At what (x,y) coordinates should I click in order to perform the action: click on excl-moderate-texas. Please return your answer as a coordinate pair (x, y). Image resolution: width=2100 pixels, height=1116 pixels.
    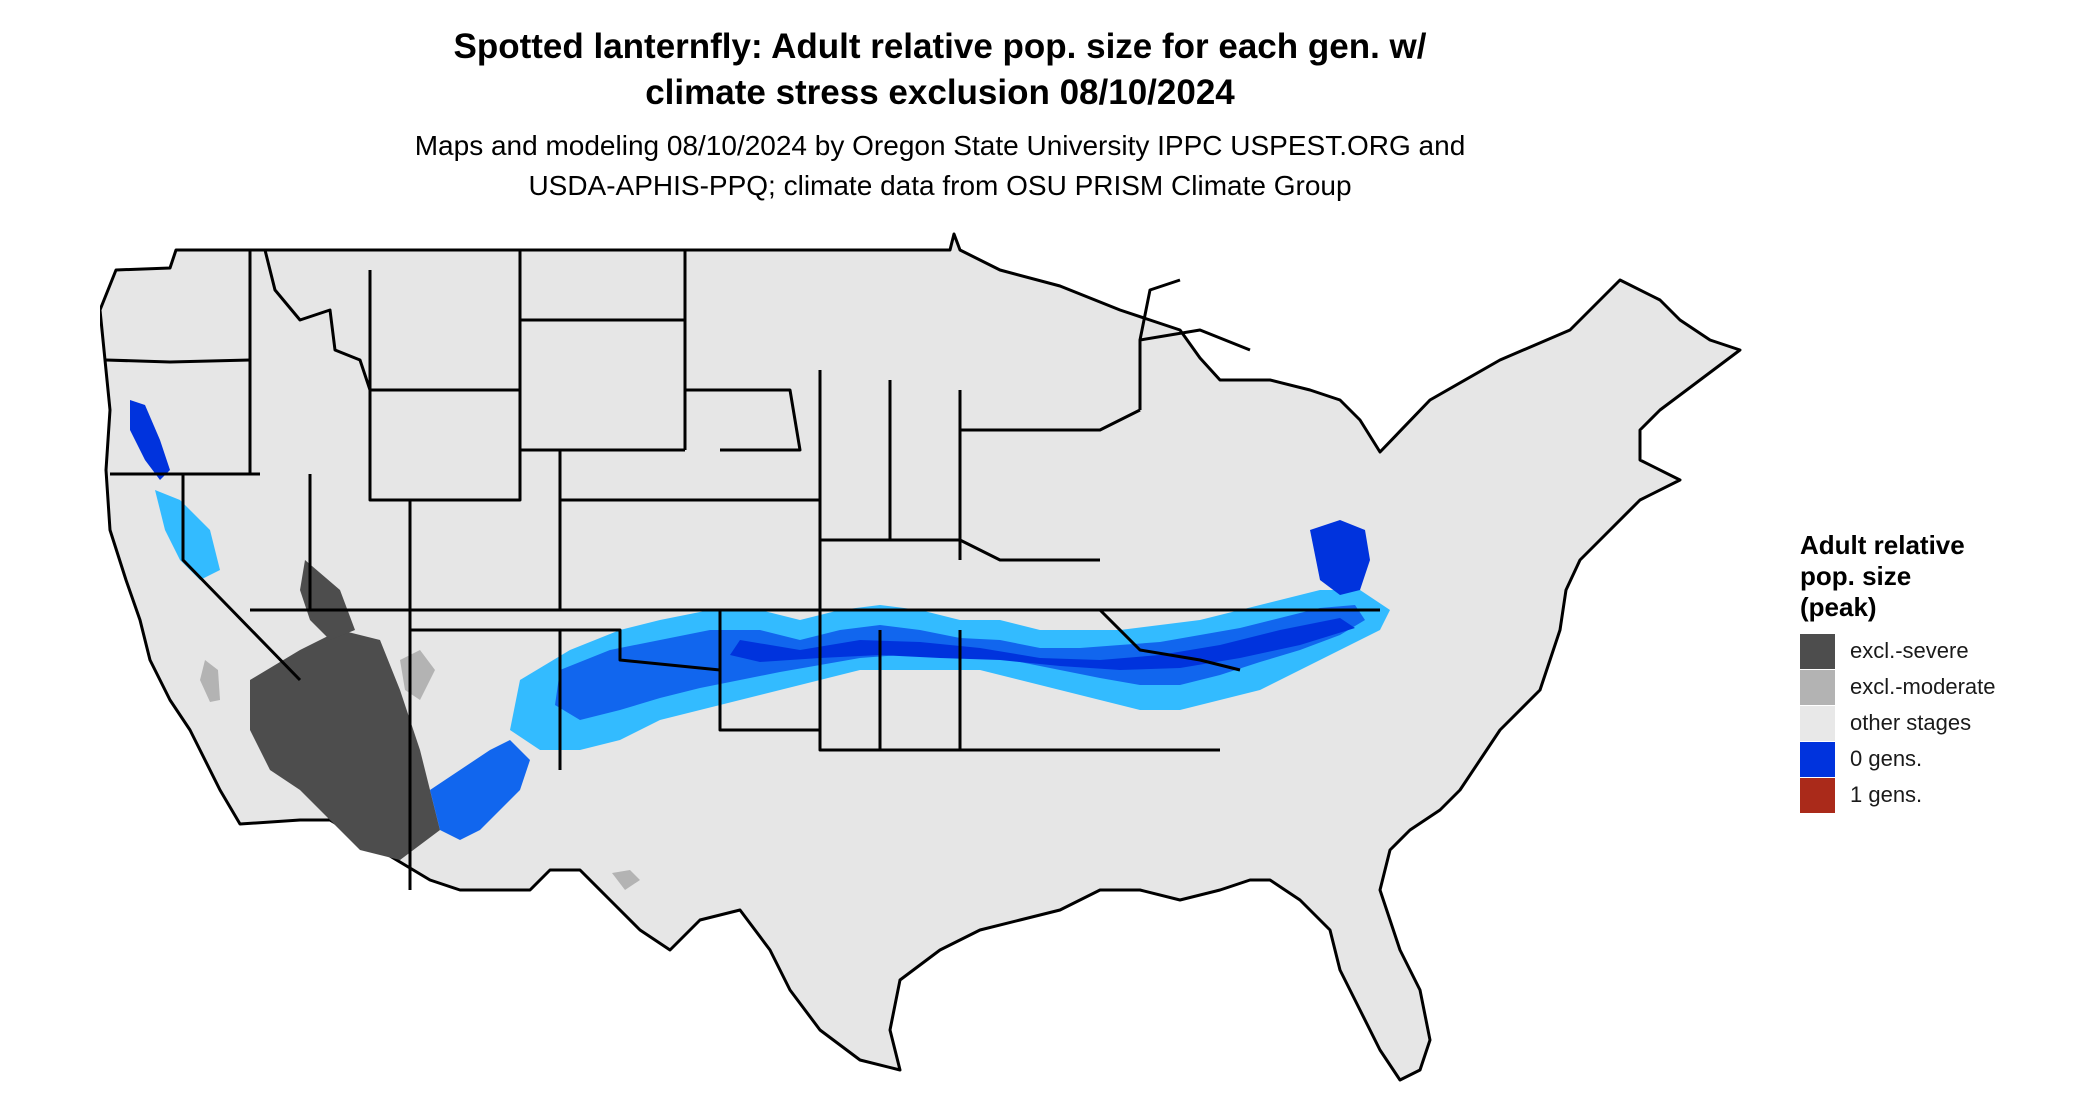
    Looking at the image, I should click on (626, 880).